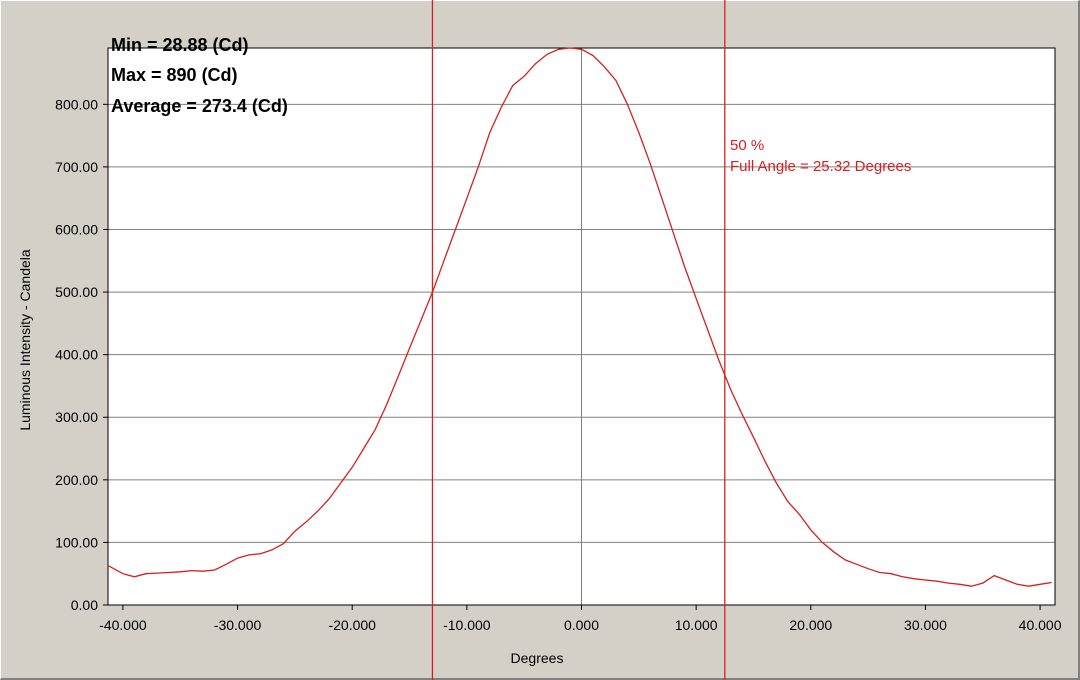 This screenshot has height=680, width=1080. Describe the element at coordinates (84, 605) in the screenshot. I see `y-tick-label: 0.00` at that location.